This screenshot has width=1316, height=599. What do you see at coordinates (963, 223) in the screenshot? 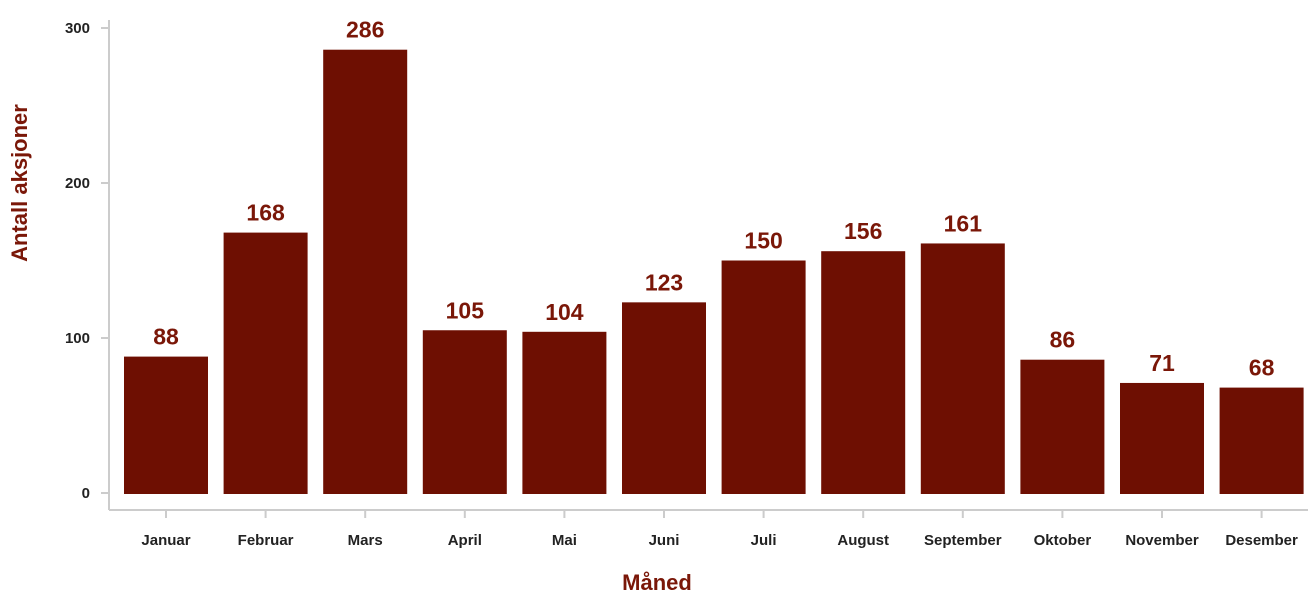
I see `value-label: 161` at bounding box center [963, 223].